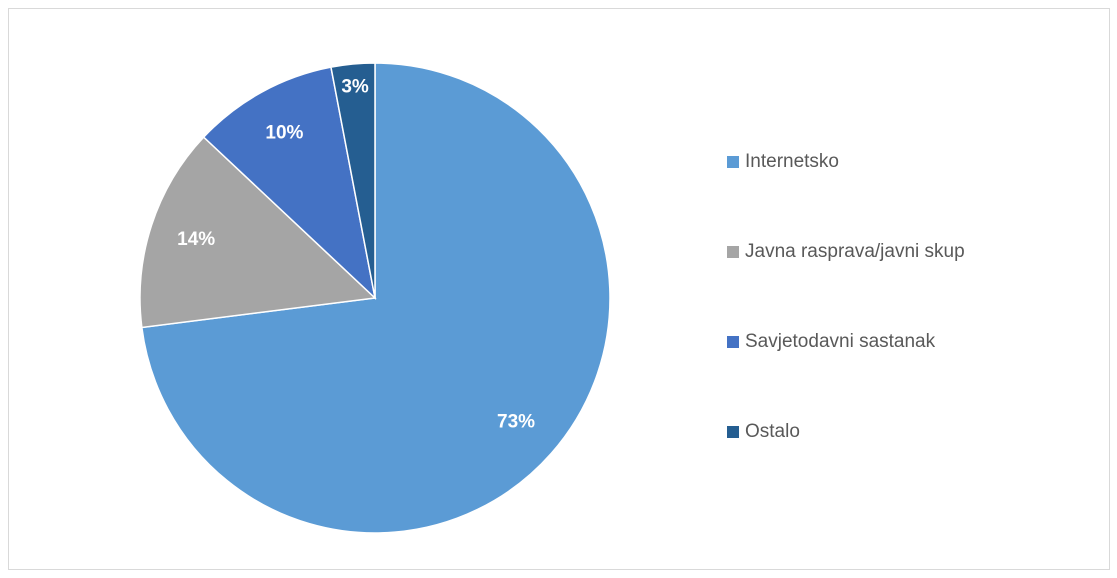  Describe the element at coordinates (196, 239) in the screenshot. I see `value-label: 14%` at that location.